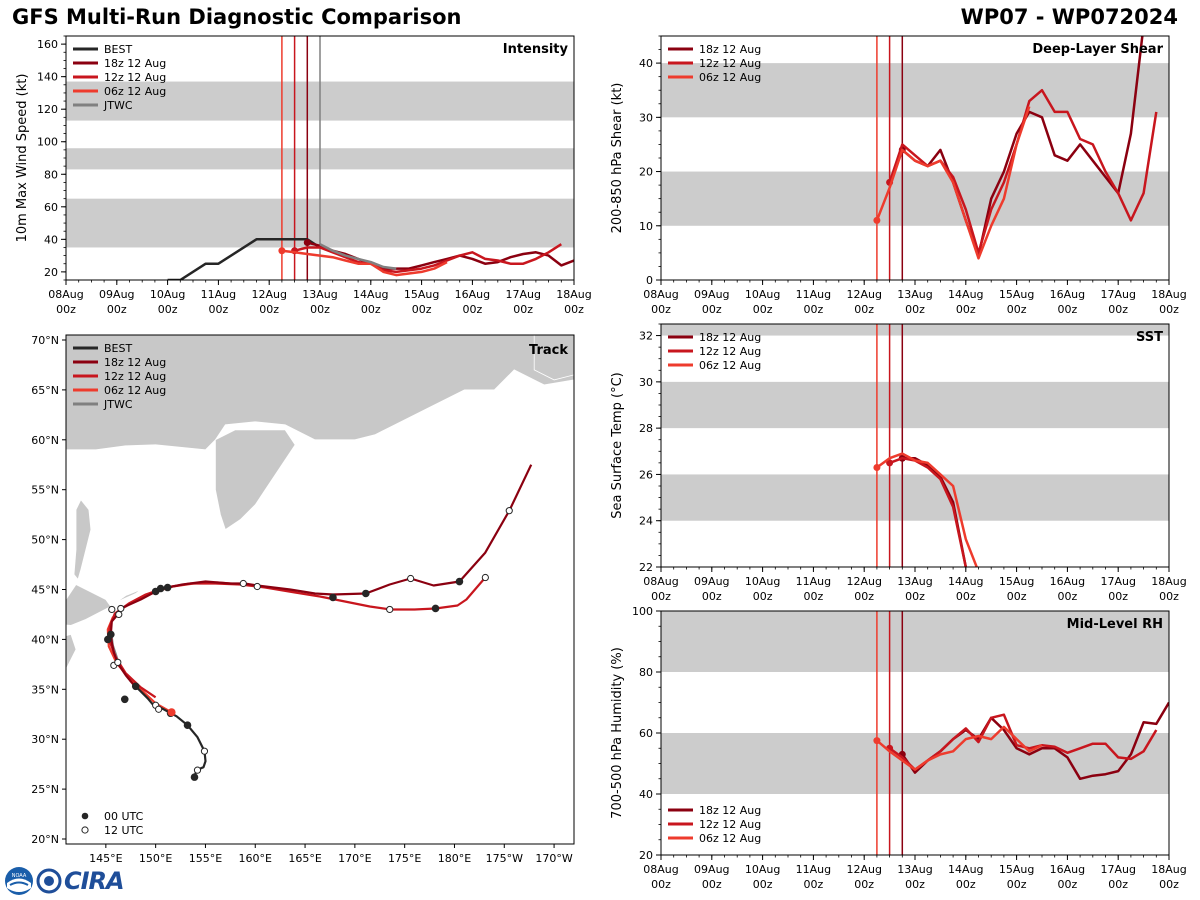  I want to click on legend-label: 18z 12 Aug, so click(730, 810).